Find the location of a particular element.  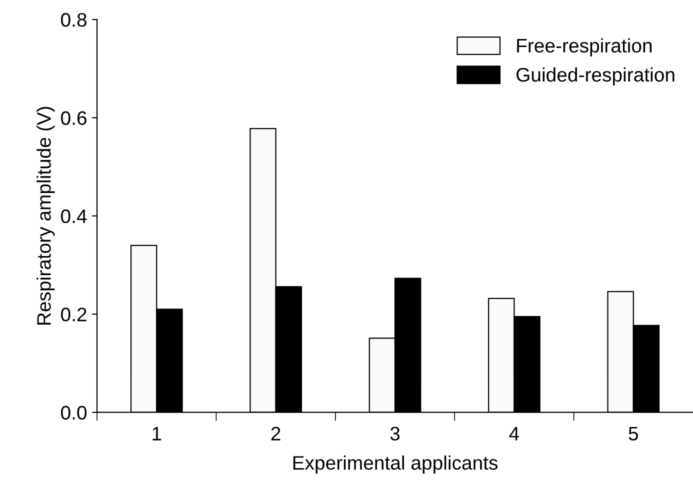

x-axis-title: Experimental applicants is located at coordinates (395, 464).